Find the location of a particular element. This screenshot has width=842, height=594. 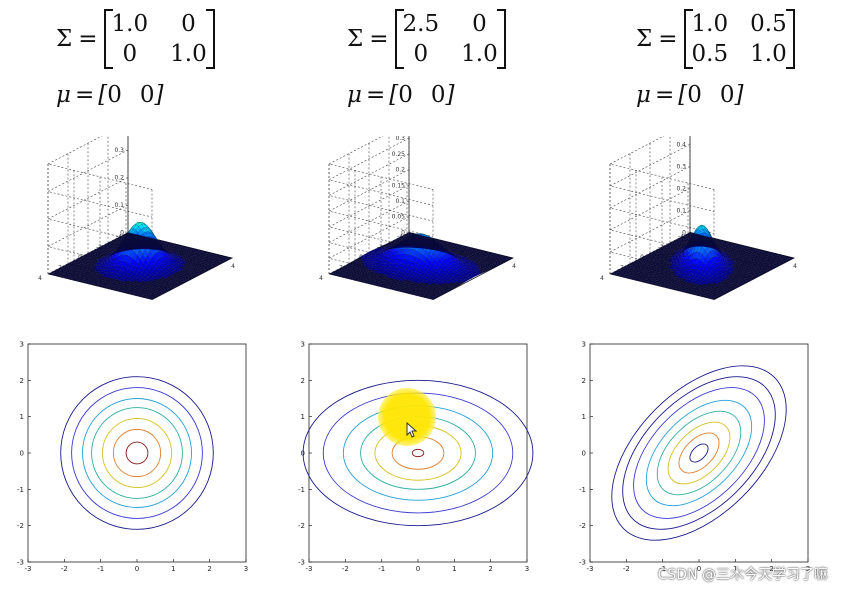

y-tick-label: 4 is located at coordinates (40, 278).